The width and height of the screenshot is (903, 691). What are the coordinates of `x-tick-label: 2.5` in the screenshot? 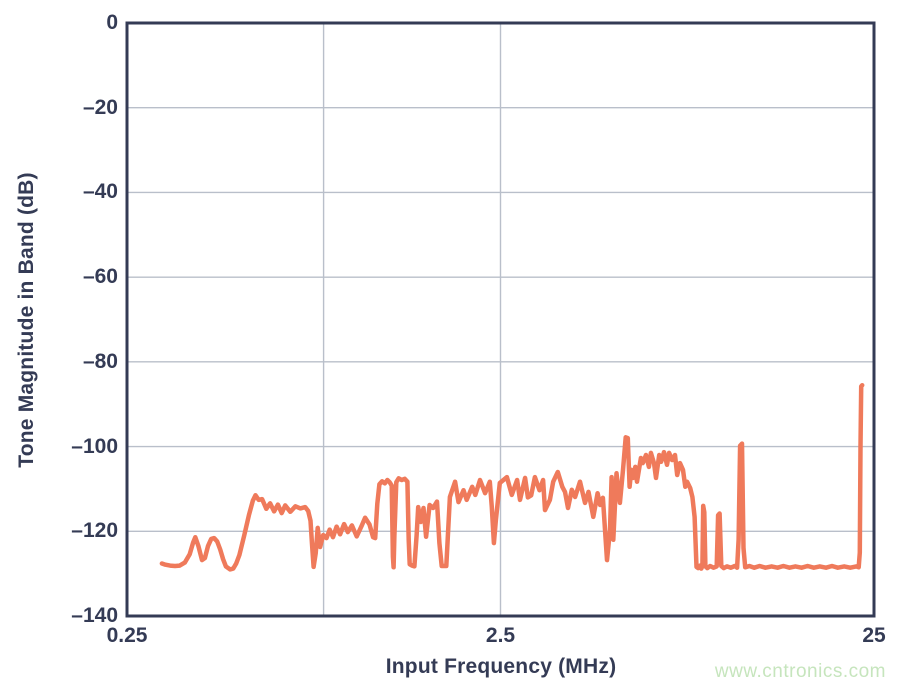 It's located at (500, 635).